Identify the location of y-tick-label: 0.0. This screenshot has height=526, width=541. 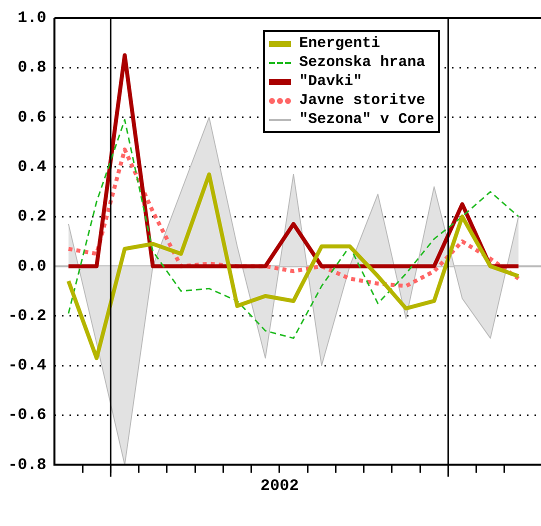
(32, 266).